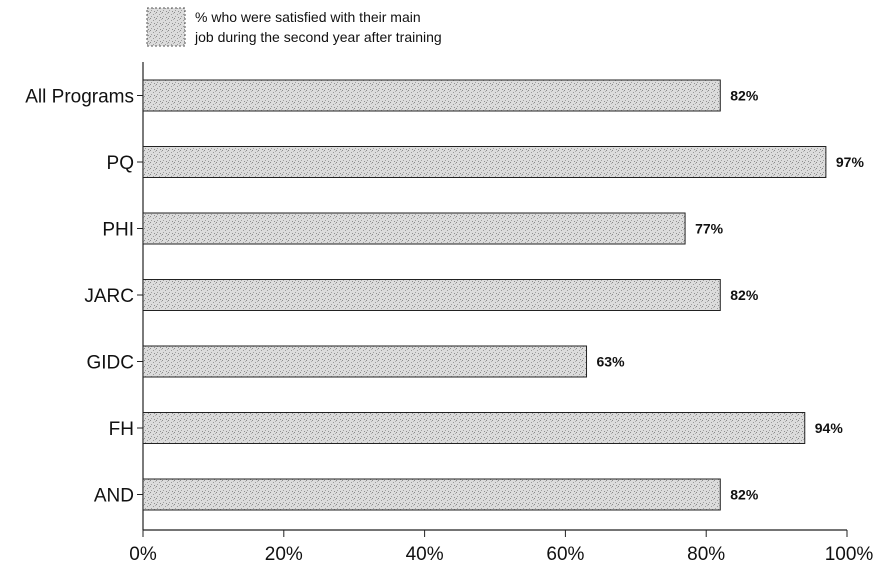  I want to click on category-label: AND, so click(114, 496).